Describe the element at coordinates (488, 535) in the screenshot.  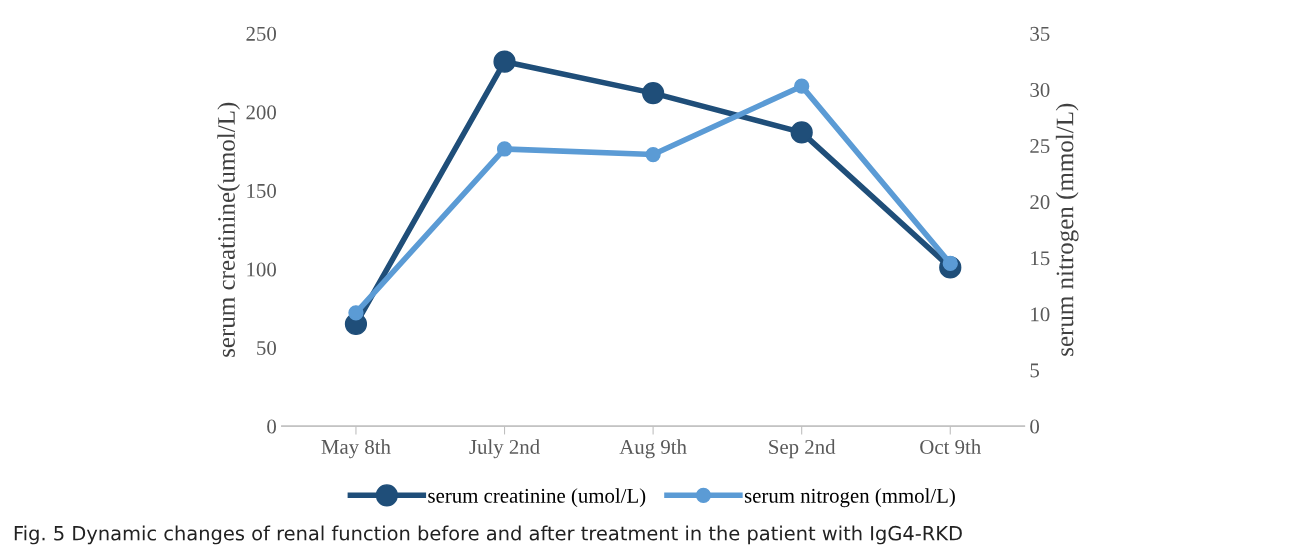
I see `caption: Fig. 5 Dynamic changes of renal function before and after treatment in the patient with IgG4-RKD` at that location.